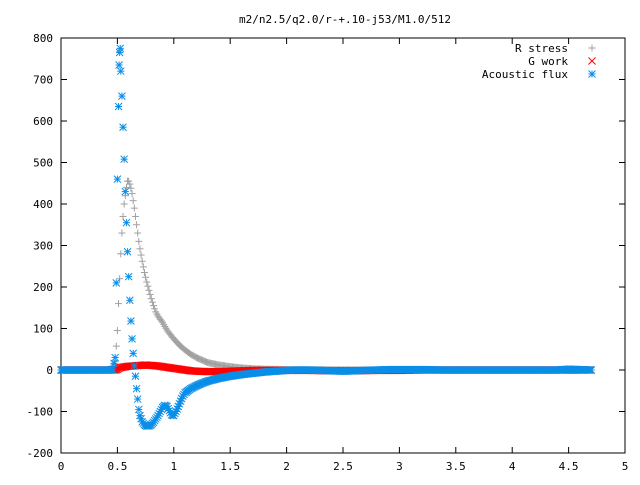  Describe the element at coordinates (286, 466) in the screenshot. I see `x-tick-label: 2` at that location.